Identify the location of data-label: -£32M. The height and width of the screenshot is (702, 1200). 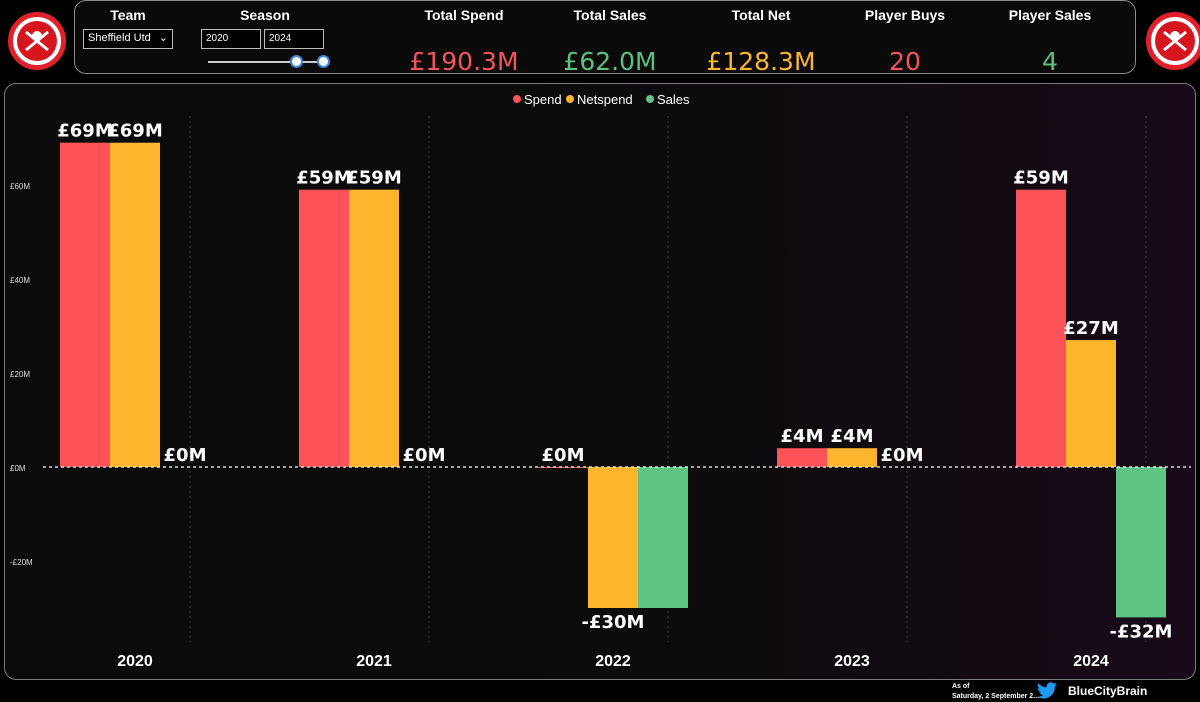
(1141, 631).